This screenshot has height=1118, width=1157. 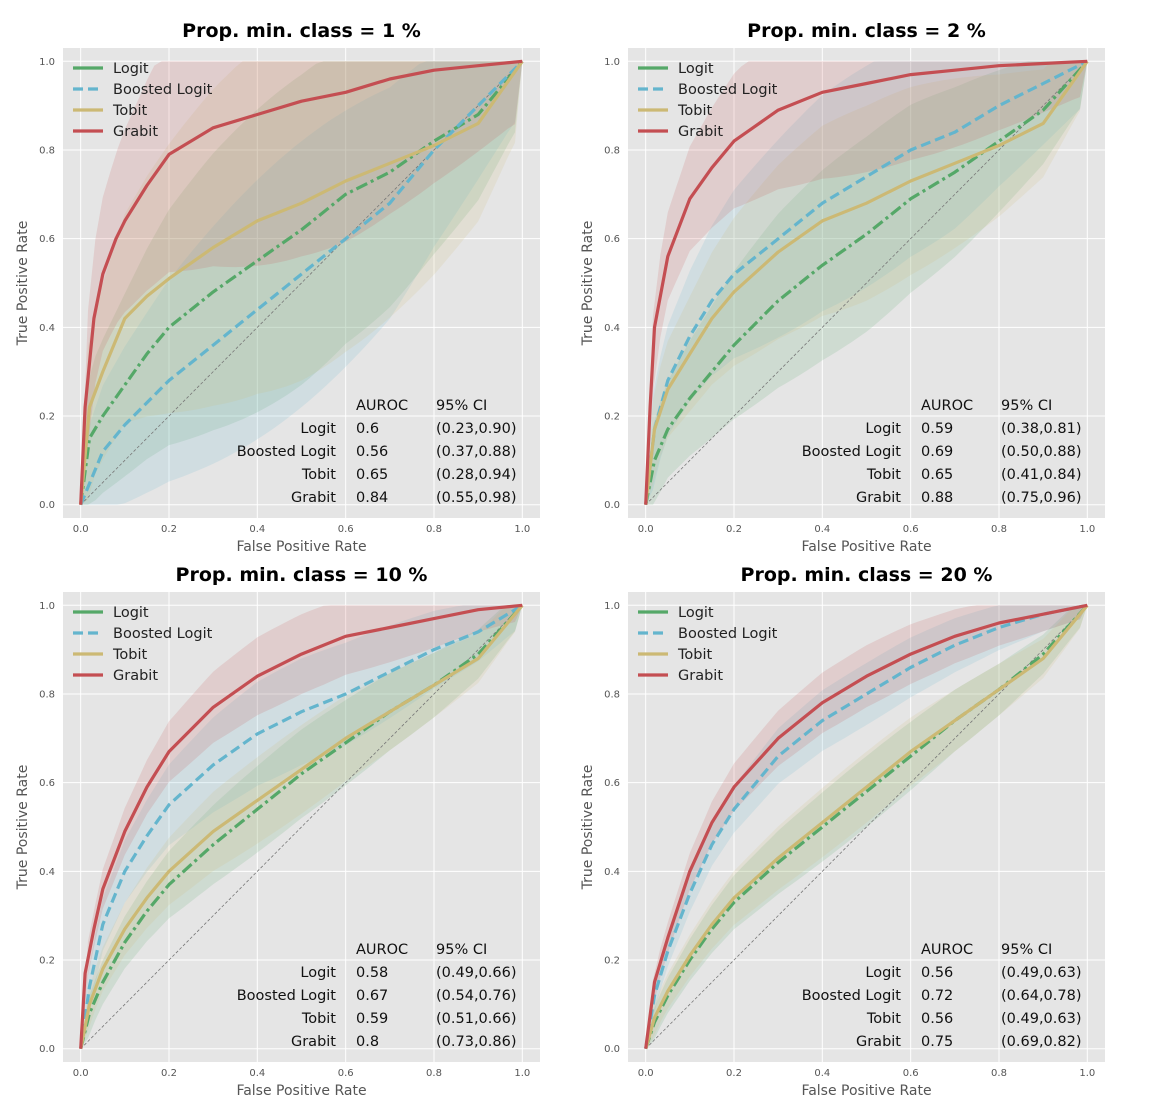 What do you see at coordinates (476, 973) in the screenshot?
I see `table-ci-value: (0.49,0.66)` at bounding box center [476, 973].